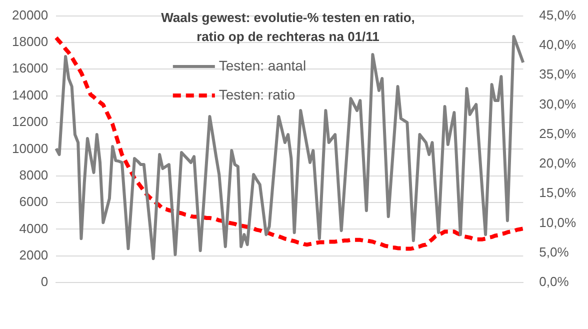 The image size is (588, 329). I want to click on legend-label: Testen: aantal, so click(262, 65).